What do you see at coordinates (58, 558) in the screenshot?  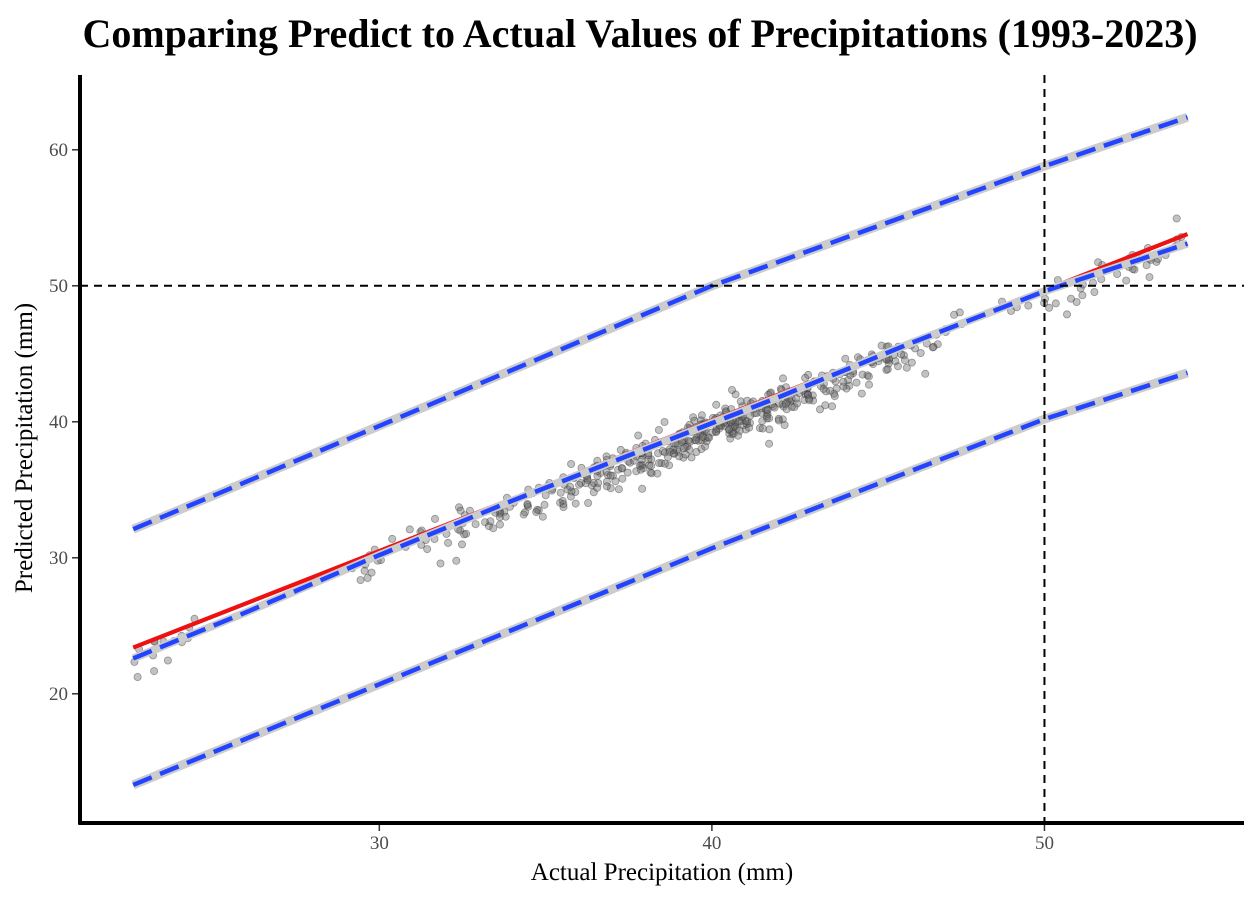 I see `y-tick-label: 30` at bounding box center [58, 558].